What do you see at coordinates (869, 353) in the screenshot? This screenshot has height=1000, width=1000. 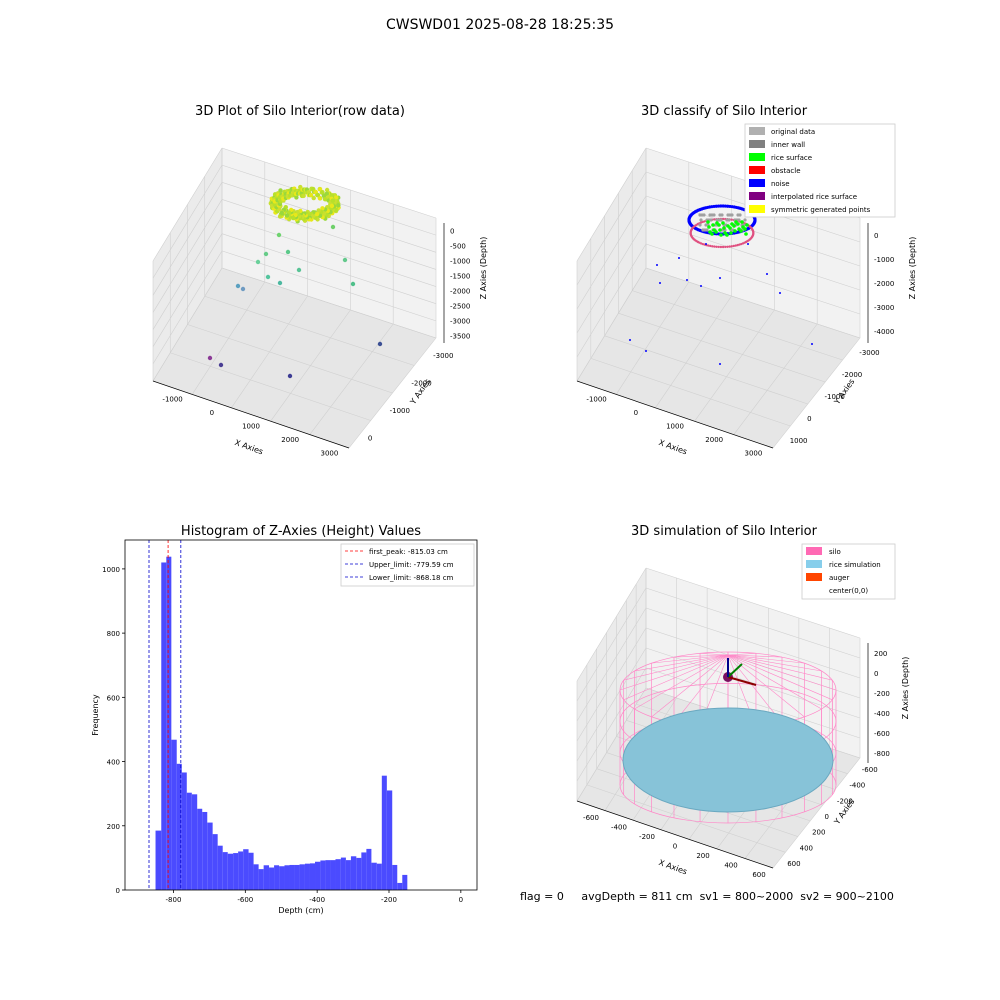 I see `classify-y-tick-label: -3000` at bounding box center [869, 353].